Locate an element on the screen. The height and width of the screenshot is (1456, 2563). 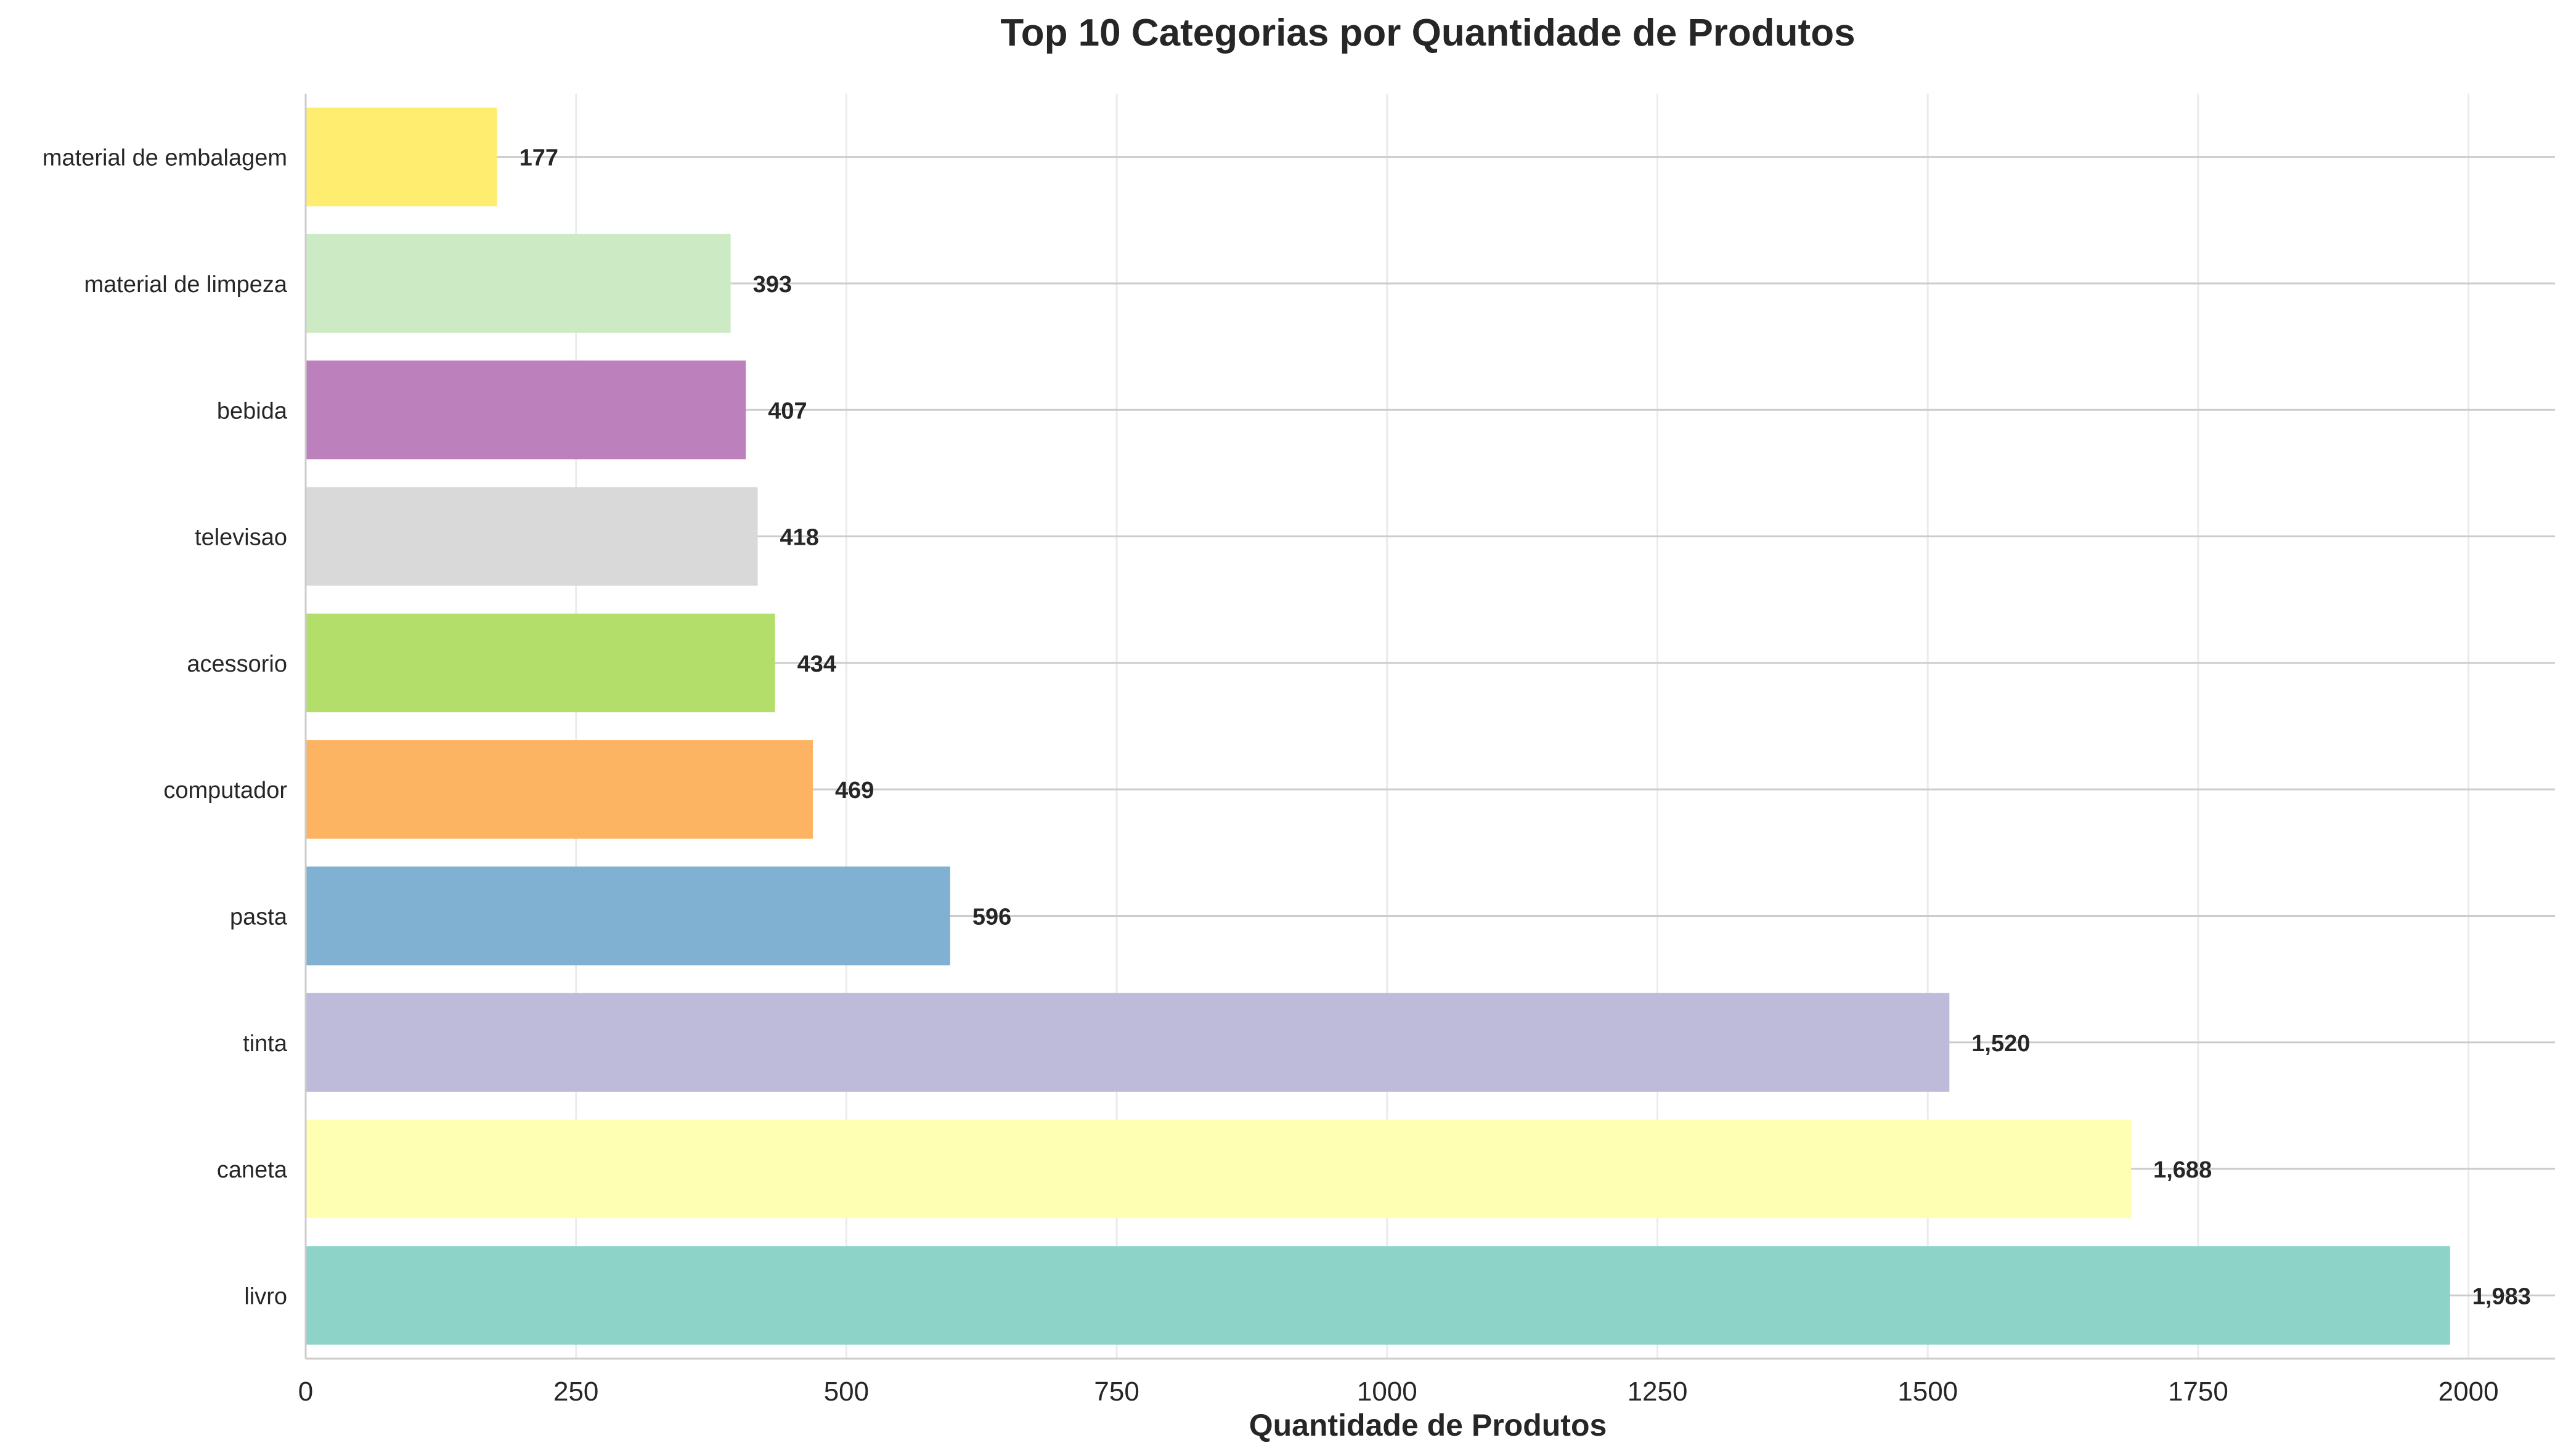
y-tick-label: tinta is located at coordinates (266, 1044).